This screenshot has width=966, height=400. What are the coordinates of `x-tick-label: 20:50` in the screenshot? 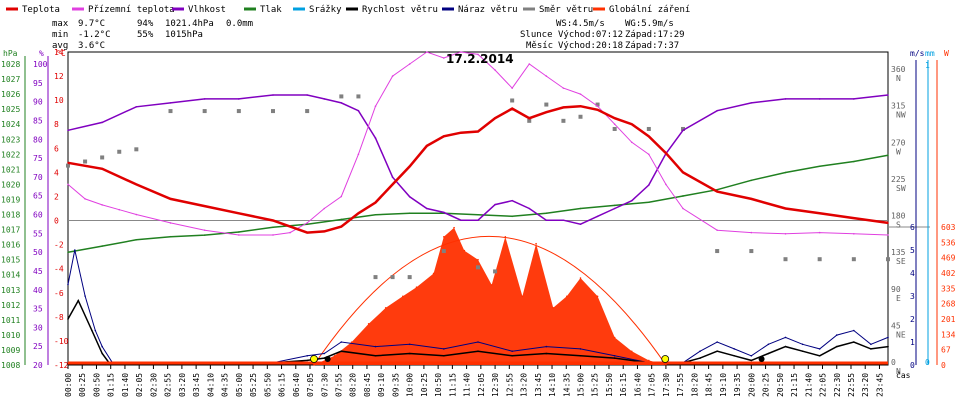 It's located at (780, 385).